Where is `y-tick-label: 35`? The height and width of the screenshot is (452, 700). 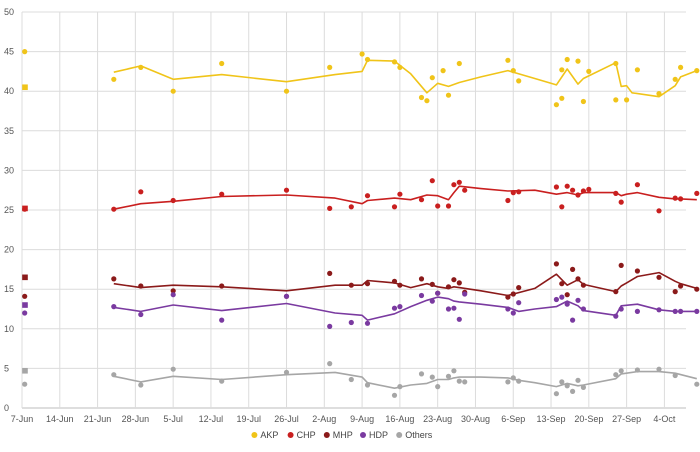
y-tick-label: 35 is located at coordinates (9, 131).